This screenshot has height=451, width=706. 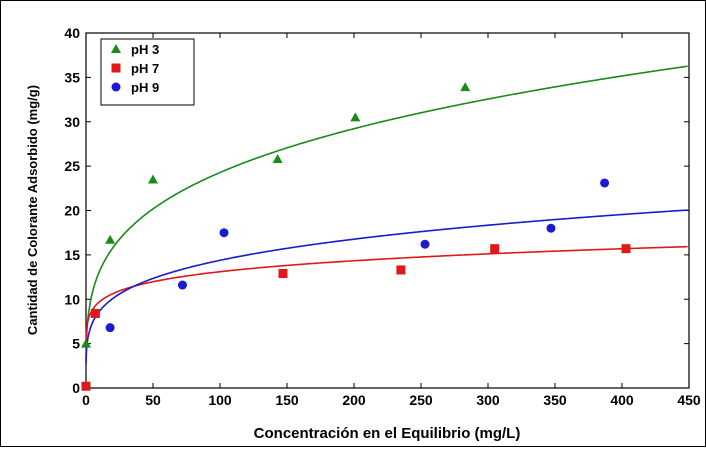 What do you see at coordinates (287, 400) in the screenshot?
I see `x-tick-label: 150` at bounding box center [287, 400].